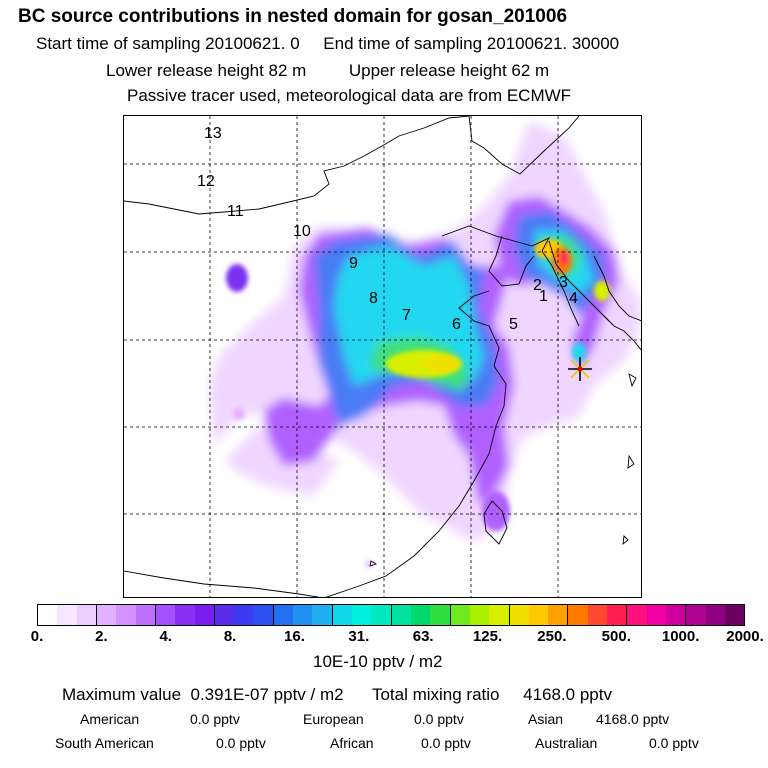 The width and height of the screenshot is (768, 768). Describe the element at coordinates (573, 298) in the screenshot. I see `trajectory-label-4: 4` at that location.